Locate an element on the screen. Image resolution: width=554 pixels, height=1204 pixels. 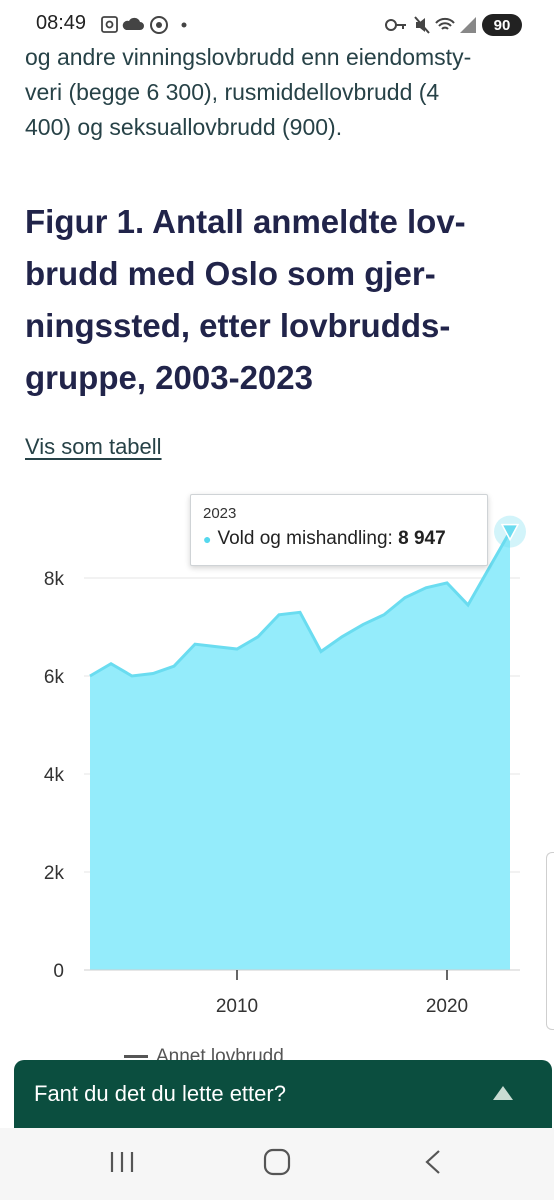
series-line is located at coordinates (300, 604).